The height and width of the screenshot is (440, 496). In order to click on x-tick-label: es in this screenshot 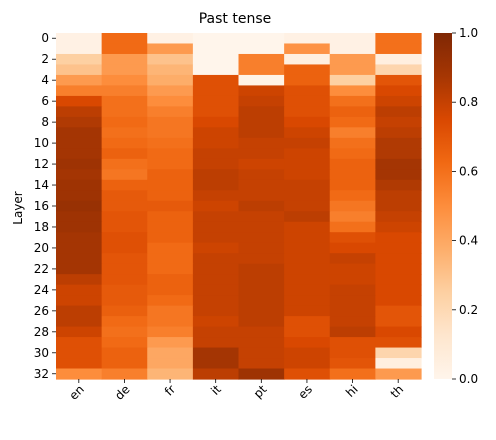, I will do `click(306, 392)`.